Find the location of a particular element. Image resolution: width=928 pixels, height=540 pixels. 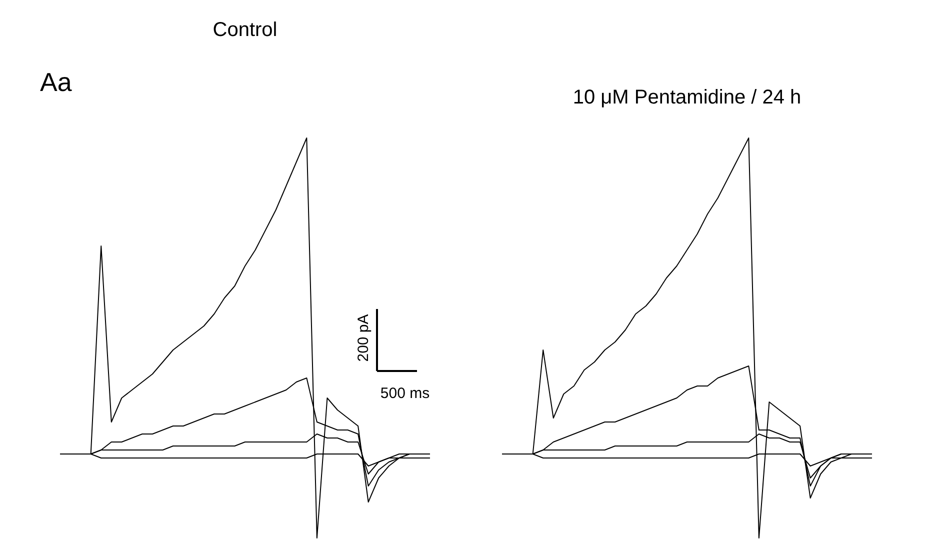

text: Aa is located at coordinates (56, 82).